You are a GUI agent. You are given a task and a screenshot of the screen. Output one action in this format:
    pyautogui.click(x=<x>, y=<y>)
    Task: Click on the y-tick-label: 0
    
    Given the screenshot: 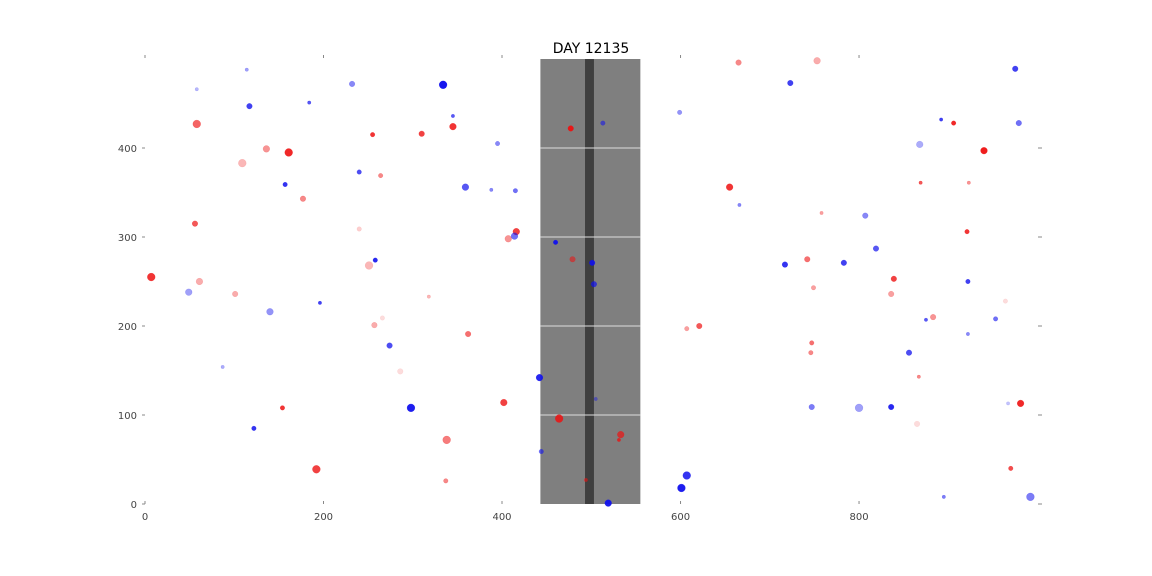 What is the action you would take?
    pyautogui.click(x=134, y=505)
    